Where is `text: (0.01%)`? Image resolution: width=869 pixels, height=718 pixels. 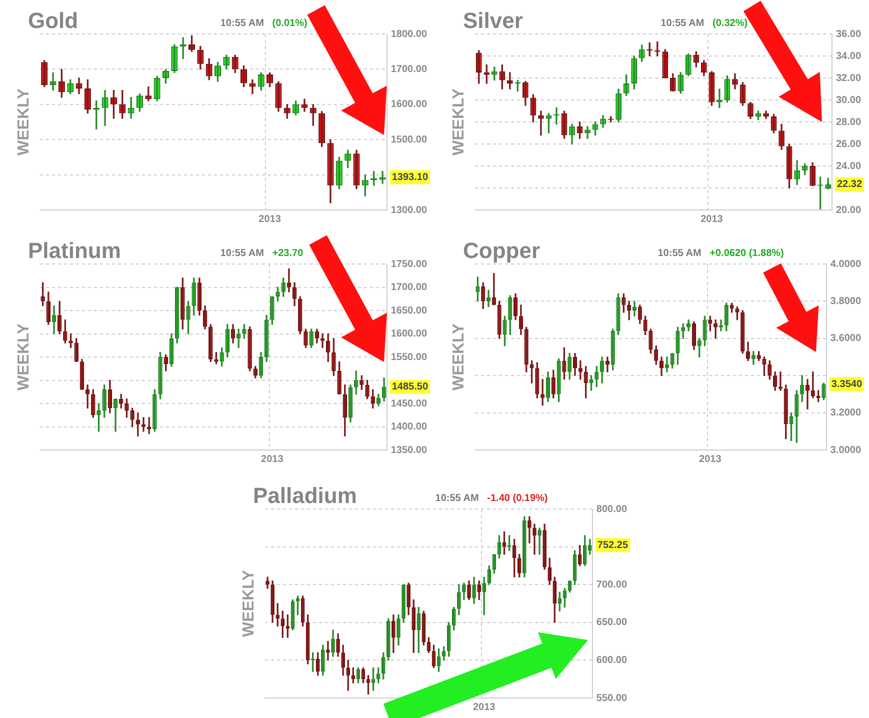 text: (0.01%) is located at coordinates (290, 23).